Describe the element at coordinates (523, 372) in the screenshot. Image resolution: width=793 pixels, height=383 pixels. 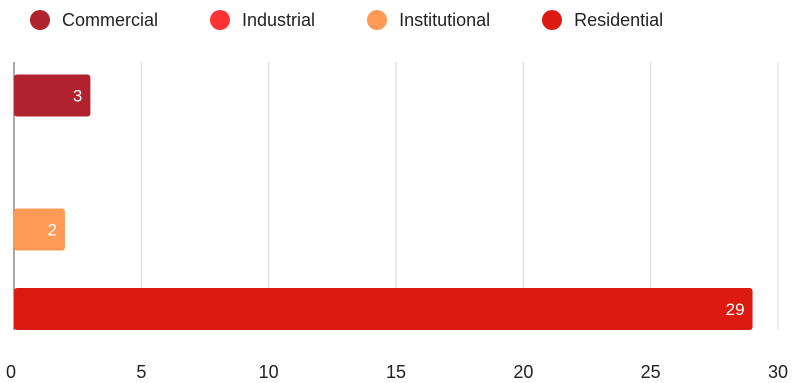
I see `x-tick-label: 20` at that location.